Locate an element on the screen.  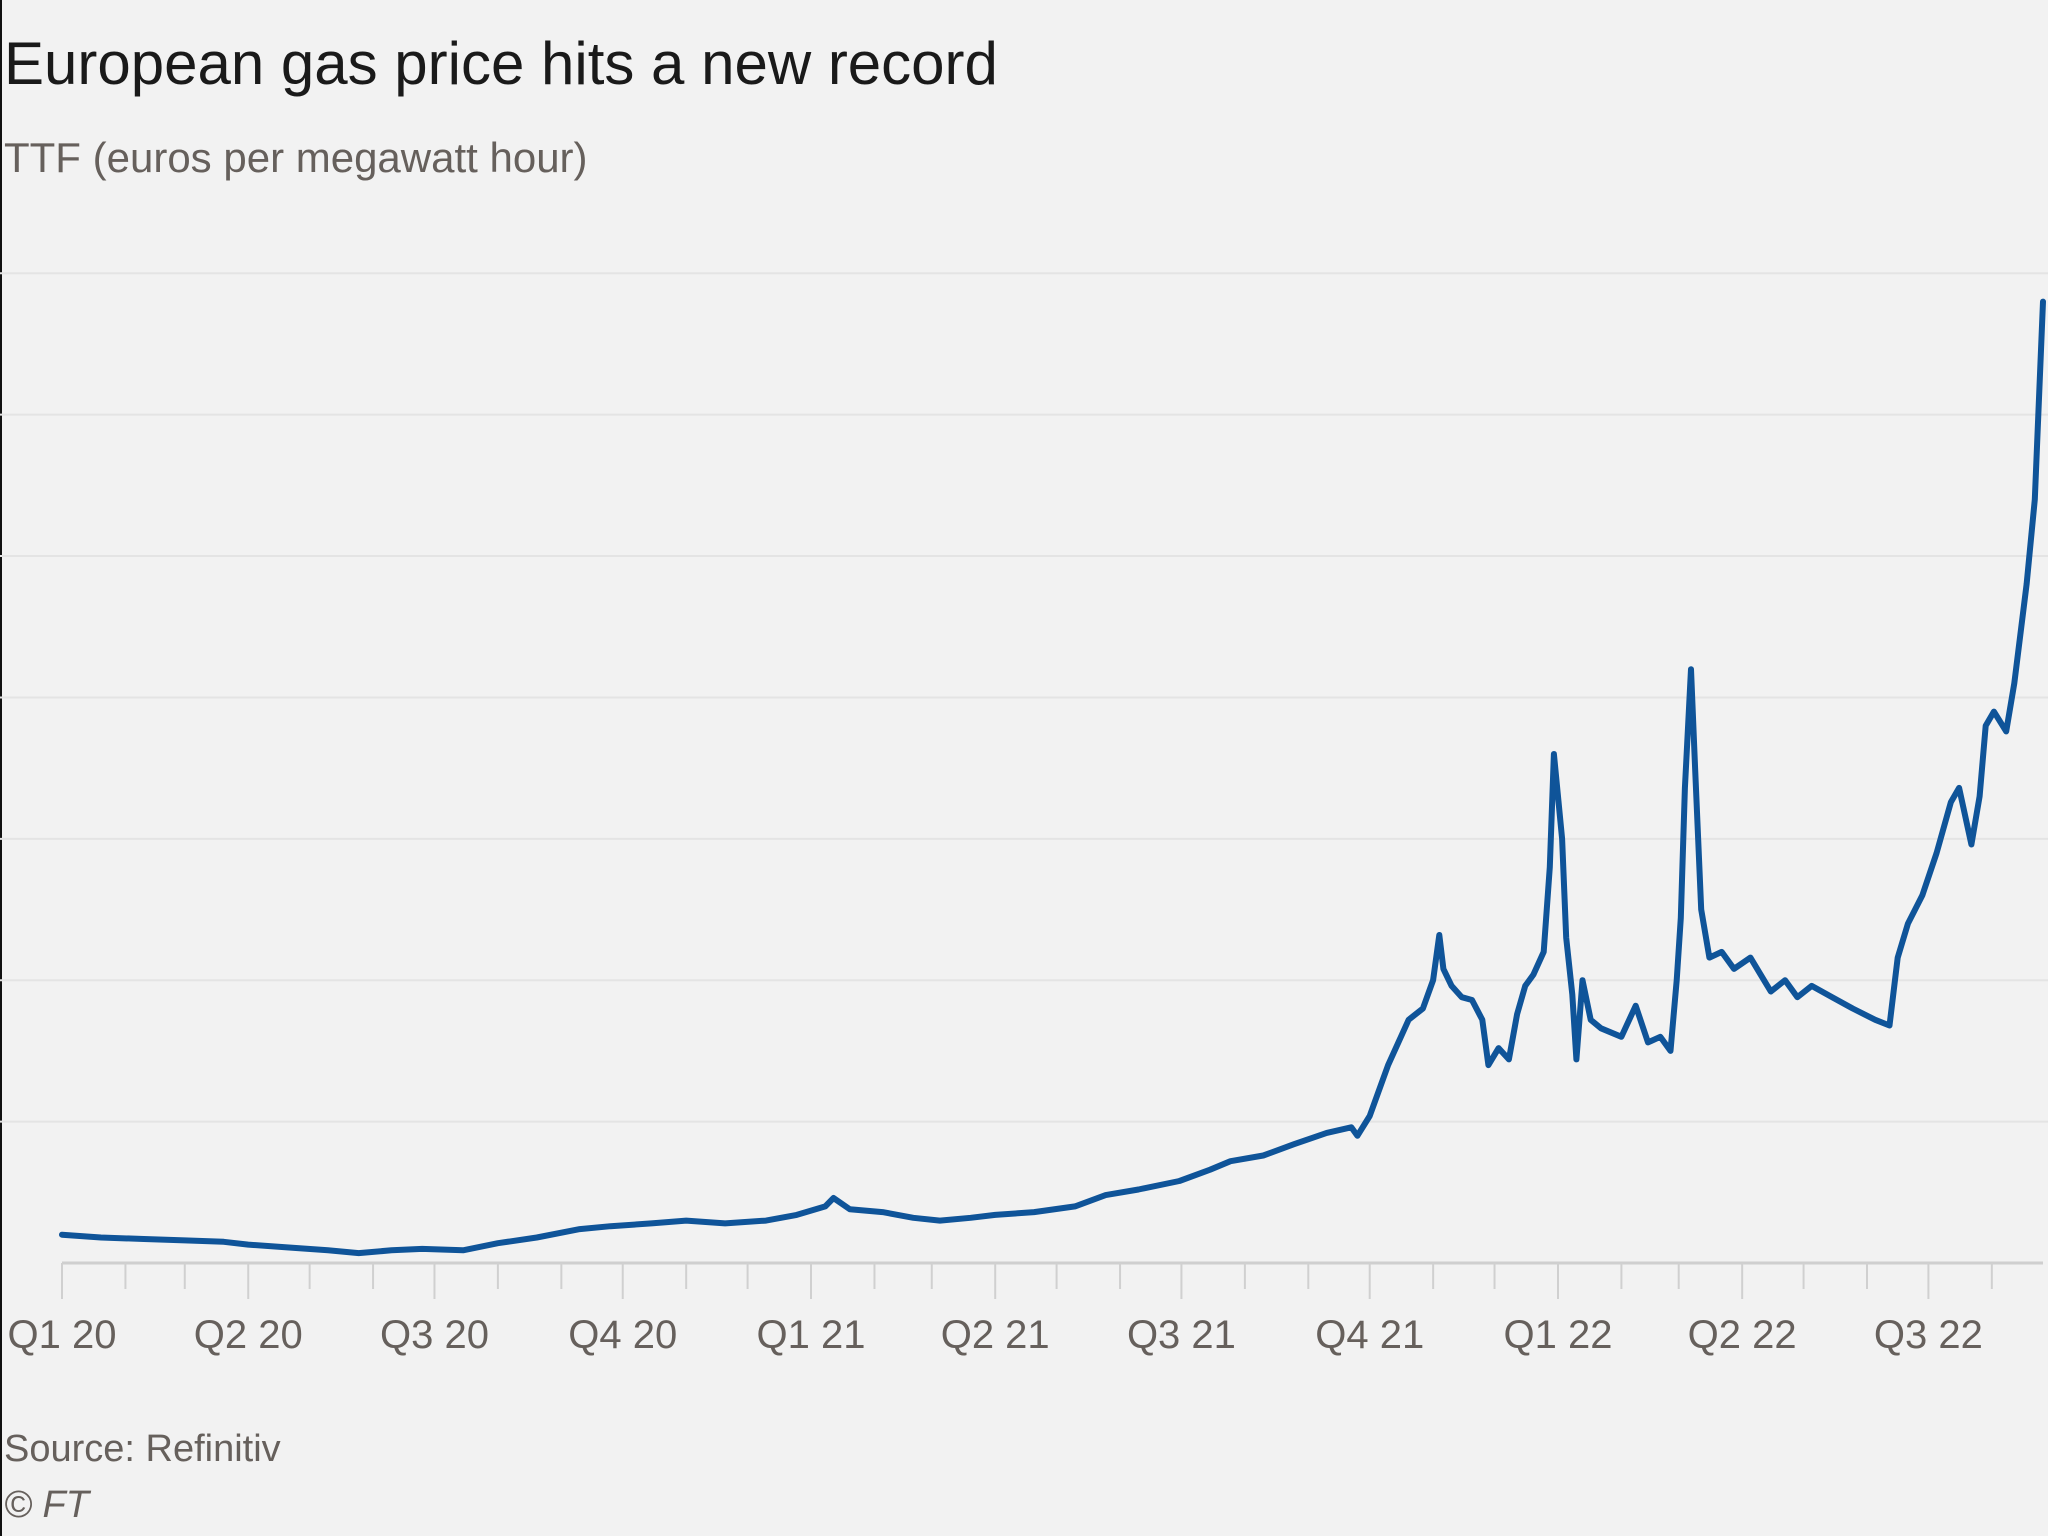
x-tick-label: Q4 20 is located at coordinates (622, 1335).